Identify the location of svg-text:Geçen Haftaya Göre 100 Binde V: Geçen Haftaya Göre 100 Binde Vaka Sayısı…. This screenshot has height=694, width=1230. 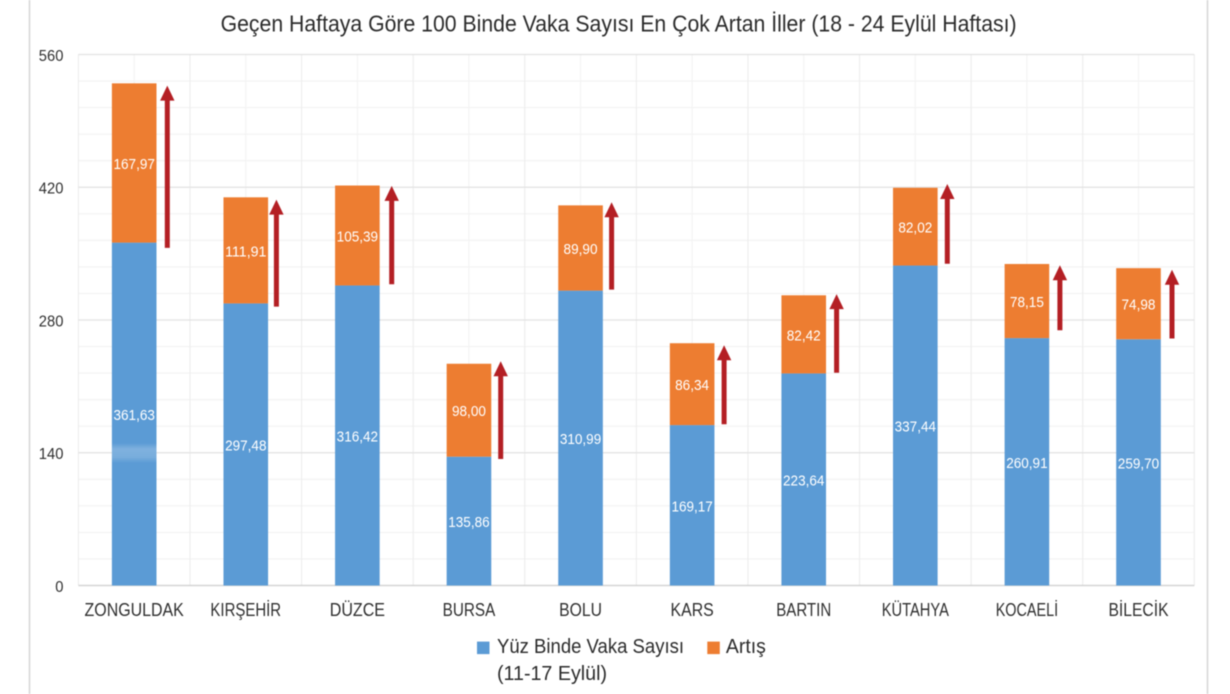
(619, 24).